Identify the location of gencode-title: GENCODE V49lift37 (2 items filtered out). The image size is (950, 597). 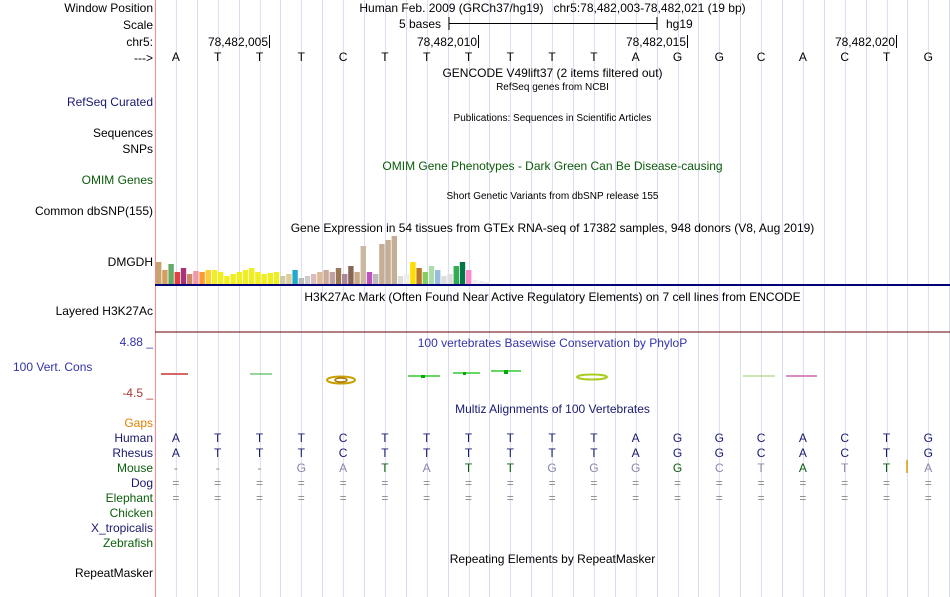
(552, 73).